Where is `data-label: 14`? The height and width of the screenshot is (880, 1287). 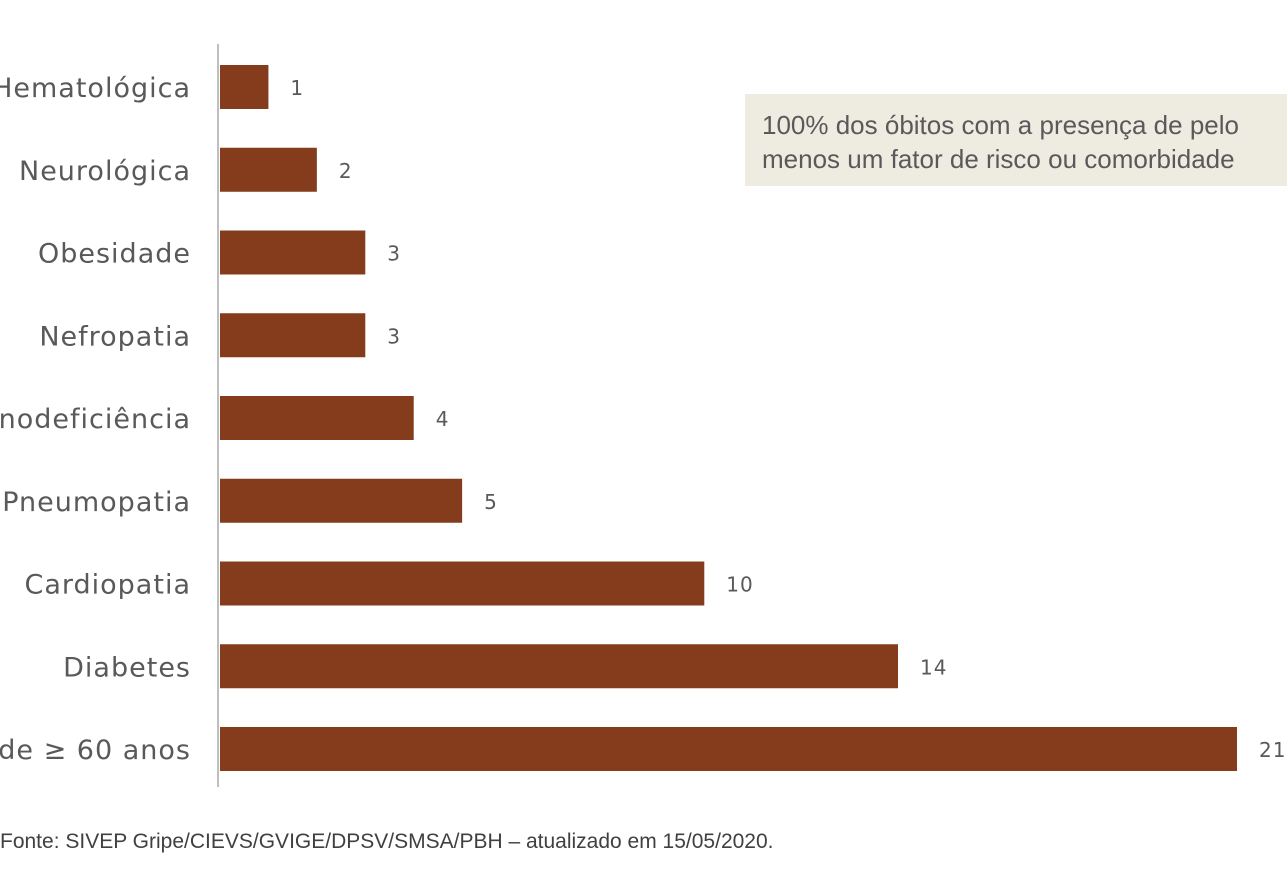 data-label: 14 is located at coordinates (933, 667).